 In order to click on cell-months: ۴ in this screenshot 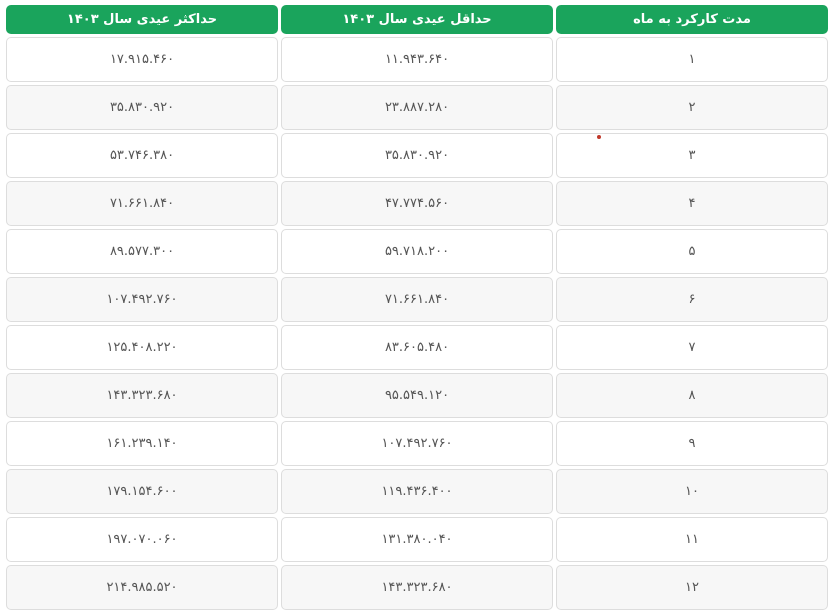, I will do `click(692, 203)`.